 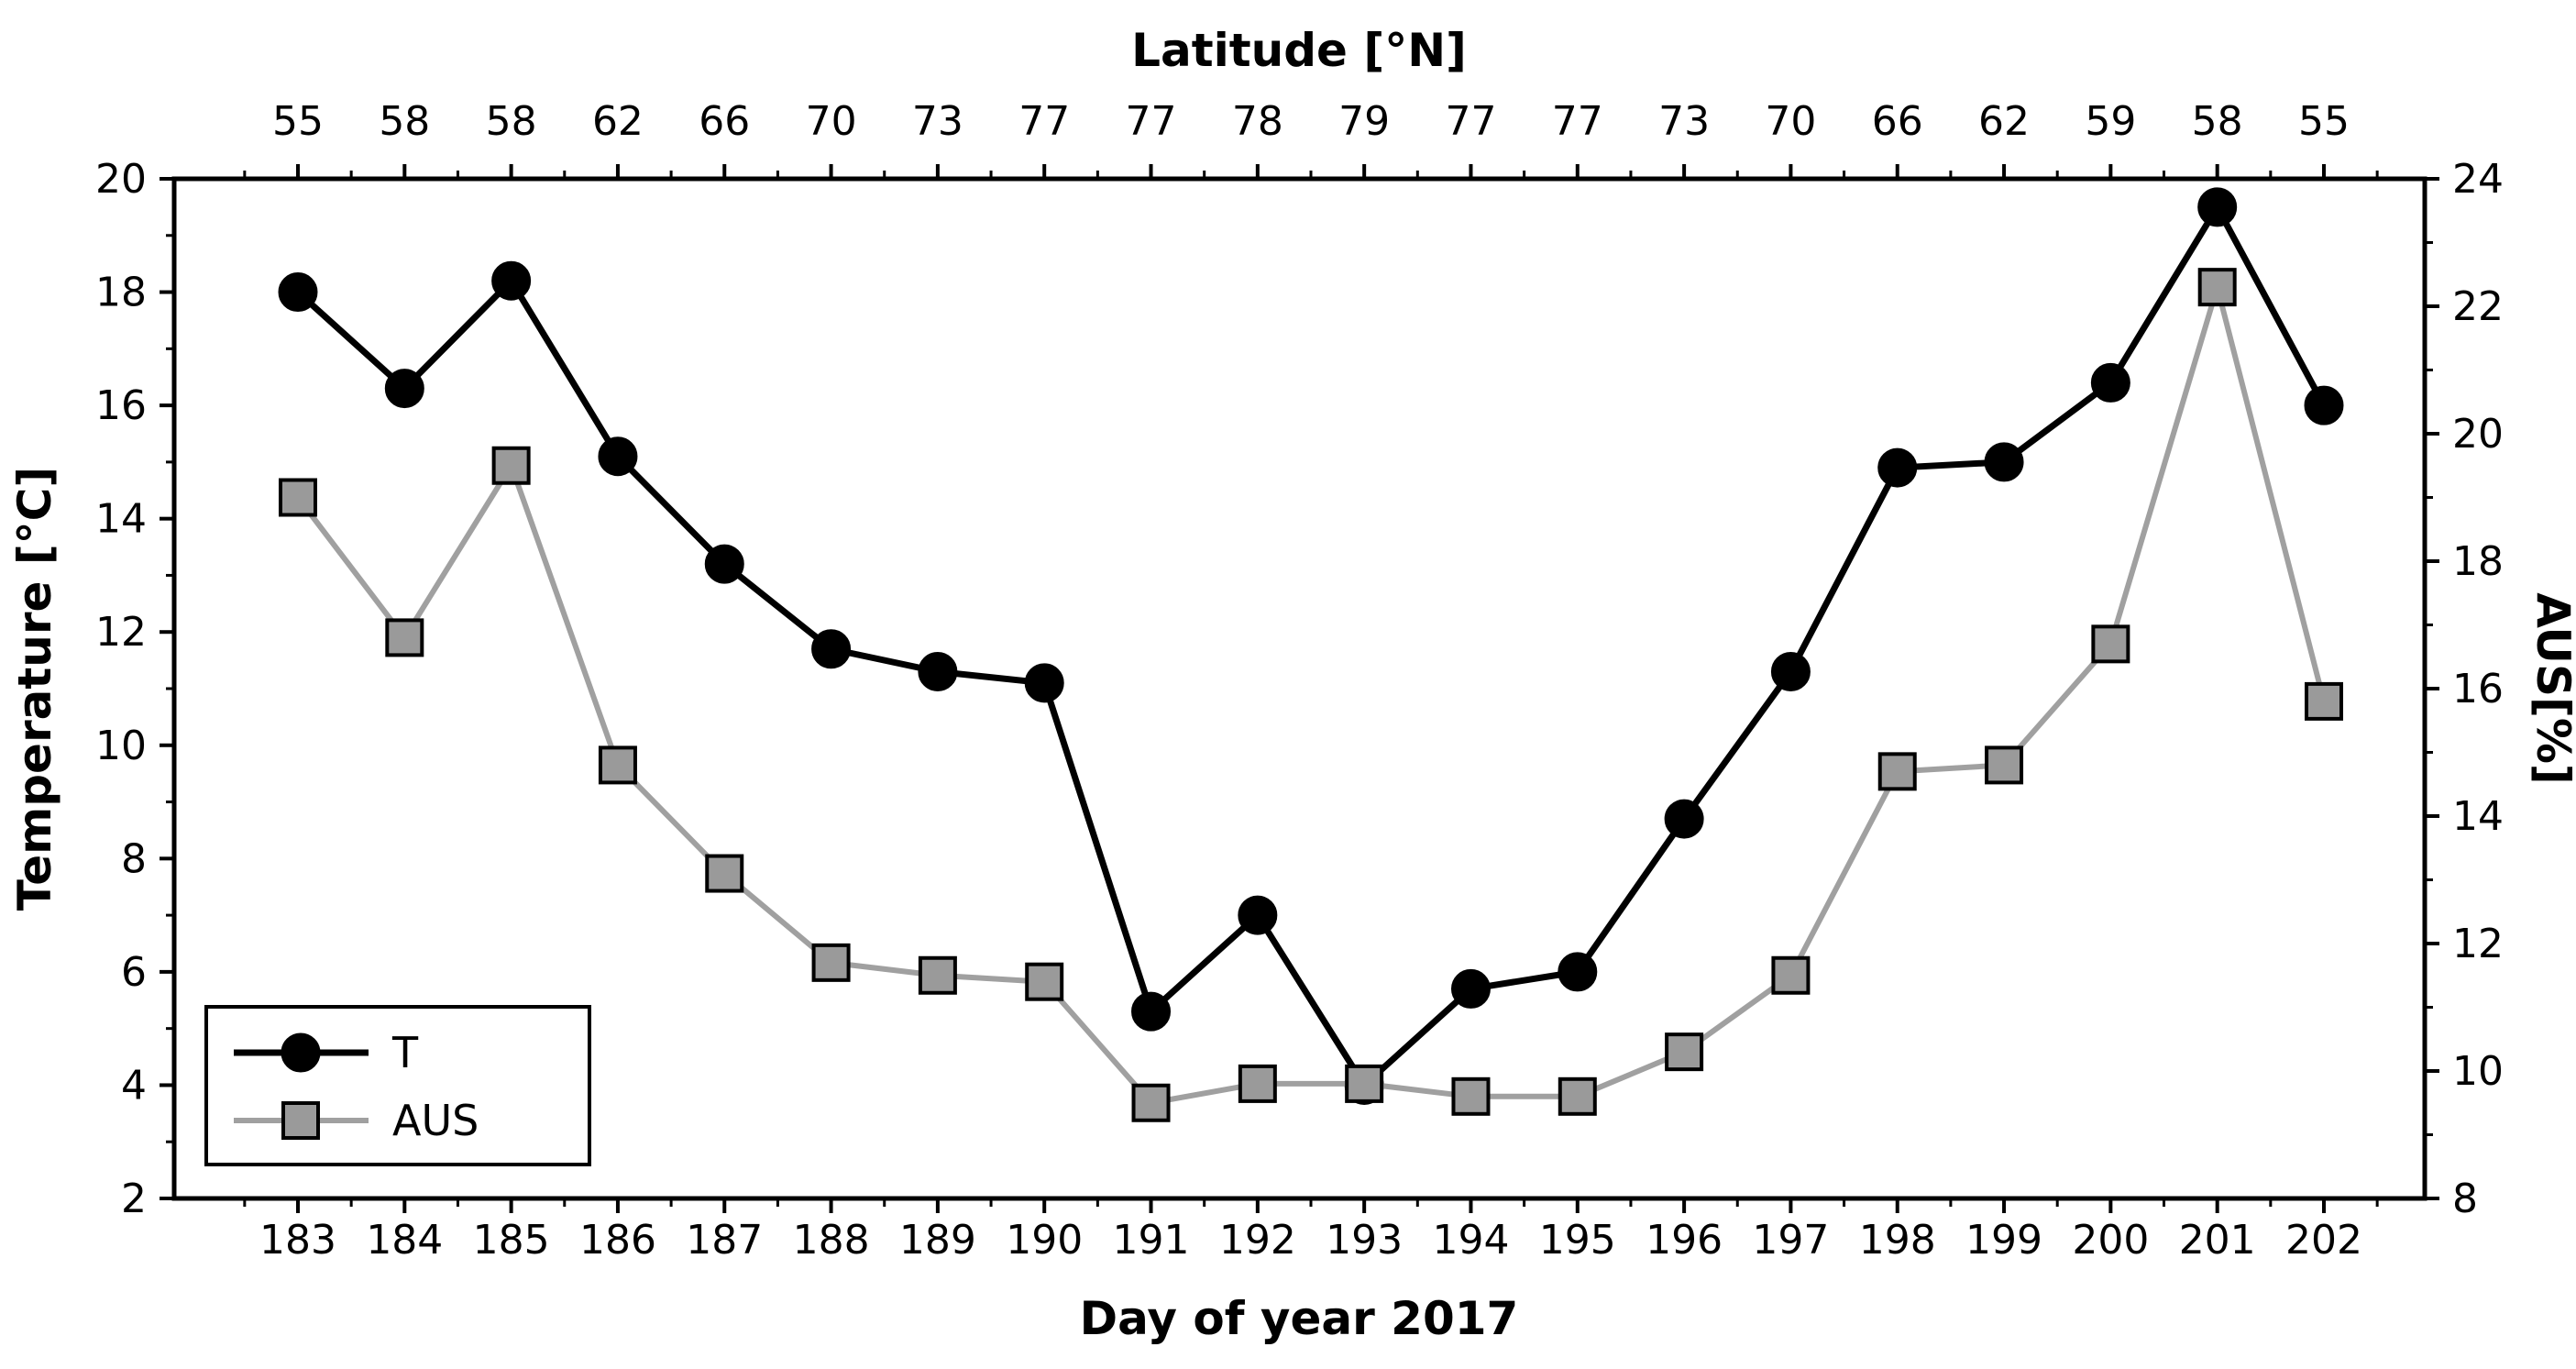 I want to click on top-axis-title: Latitude [°N], so click(x=1299, y=50).